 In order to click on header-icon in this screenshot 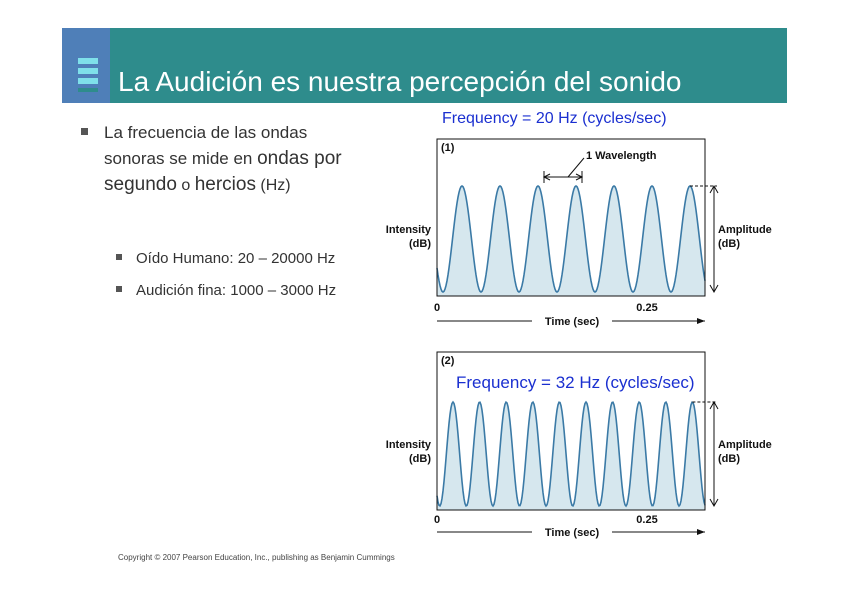, I will do `click(88, 75)`.